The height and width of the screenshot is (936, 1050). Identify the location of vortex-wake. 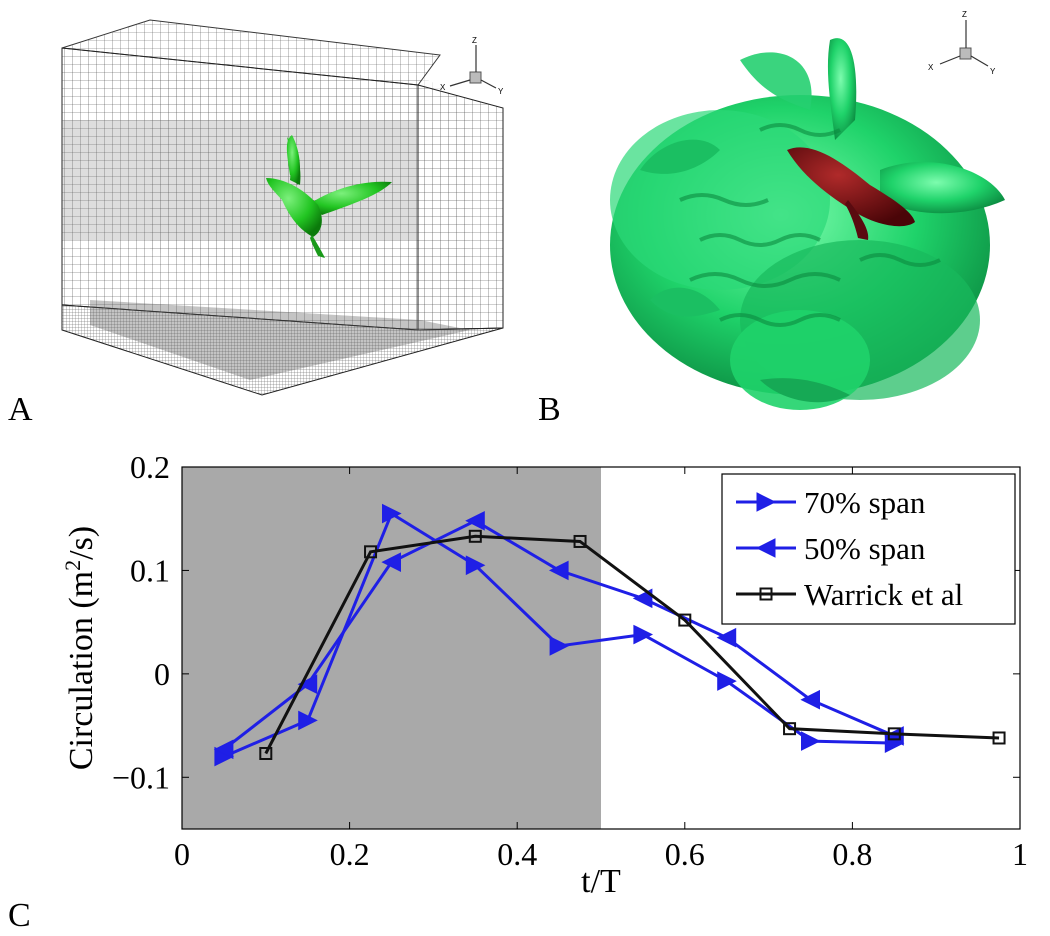
(807, 224).